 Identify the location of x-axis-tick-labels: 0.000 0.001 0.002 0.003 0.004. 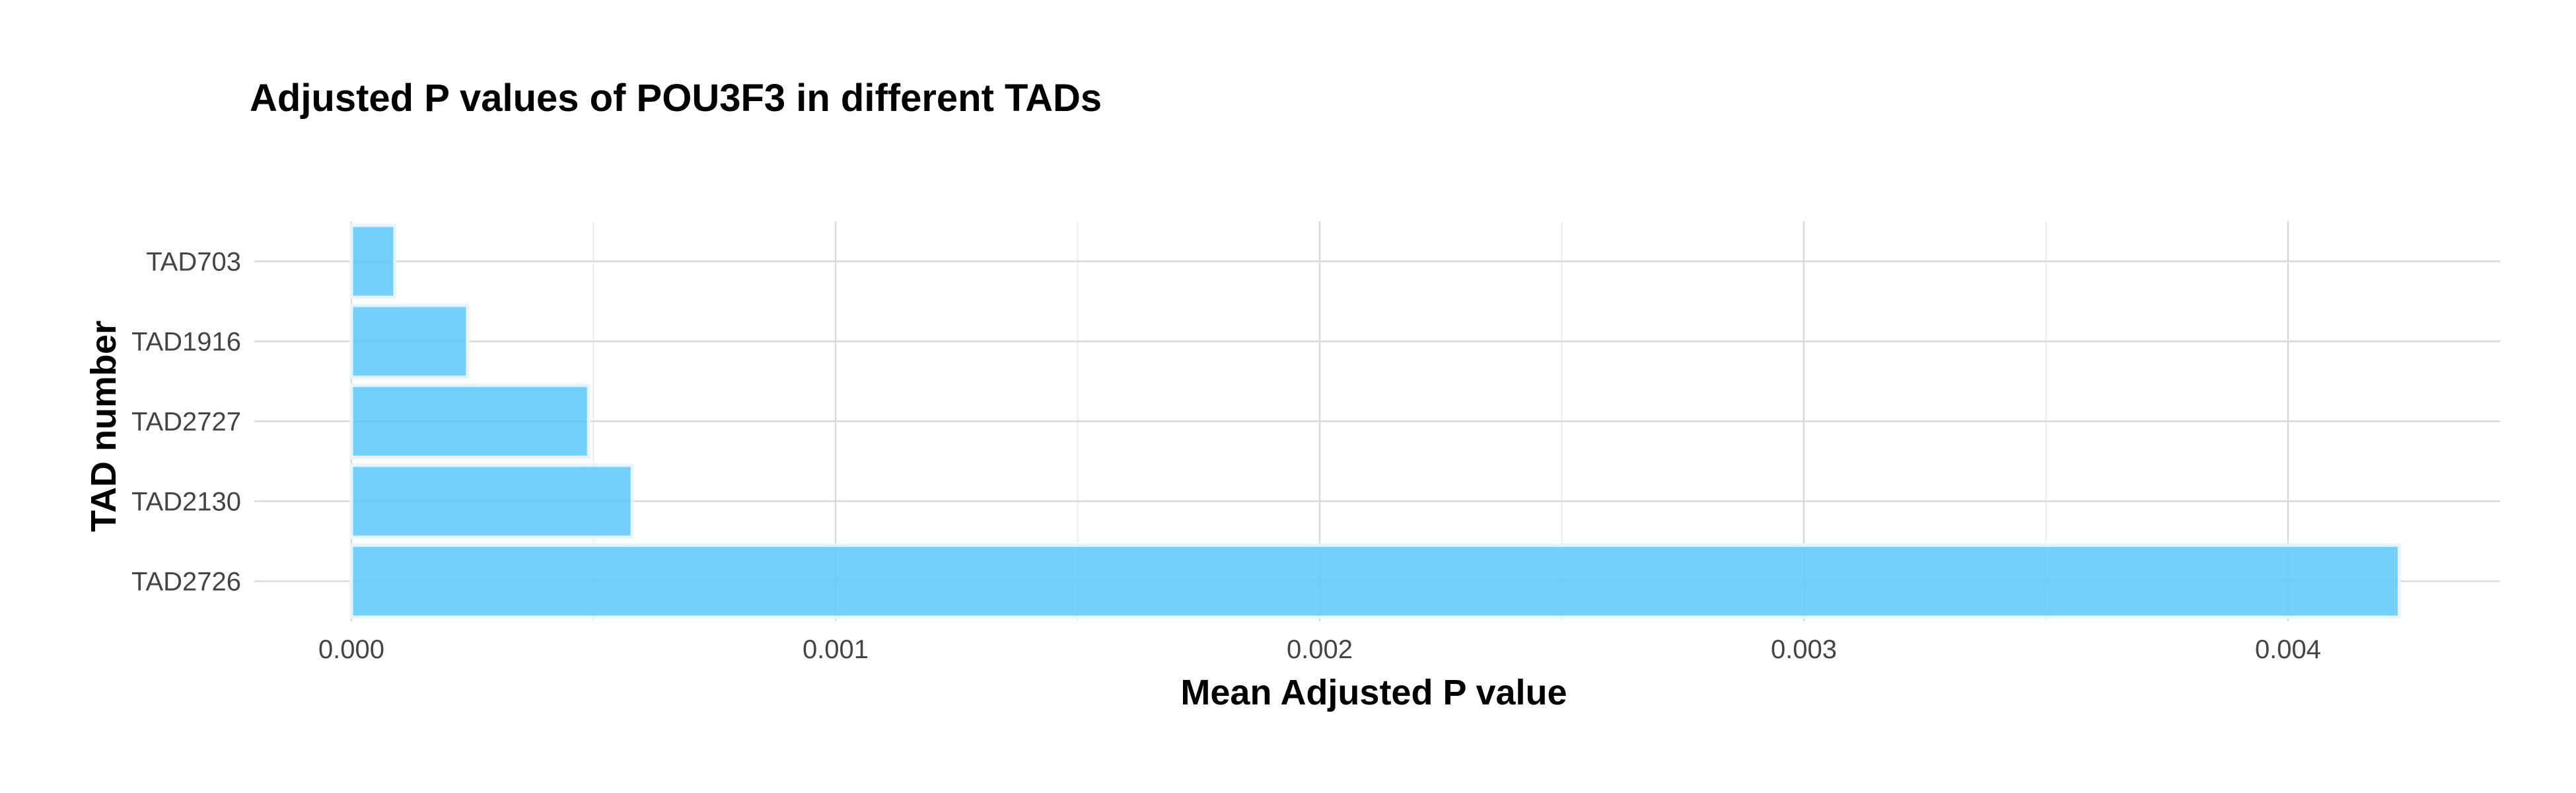
(1319, 650).